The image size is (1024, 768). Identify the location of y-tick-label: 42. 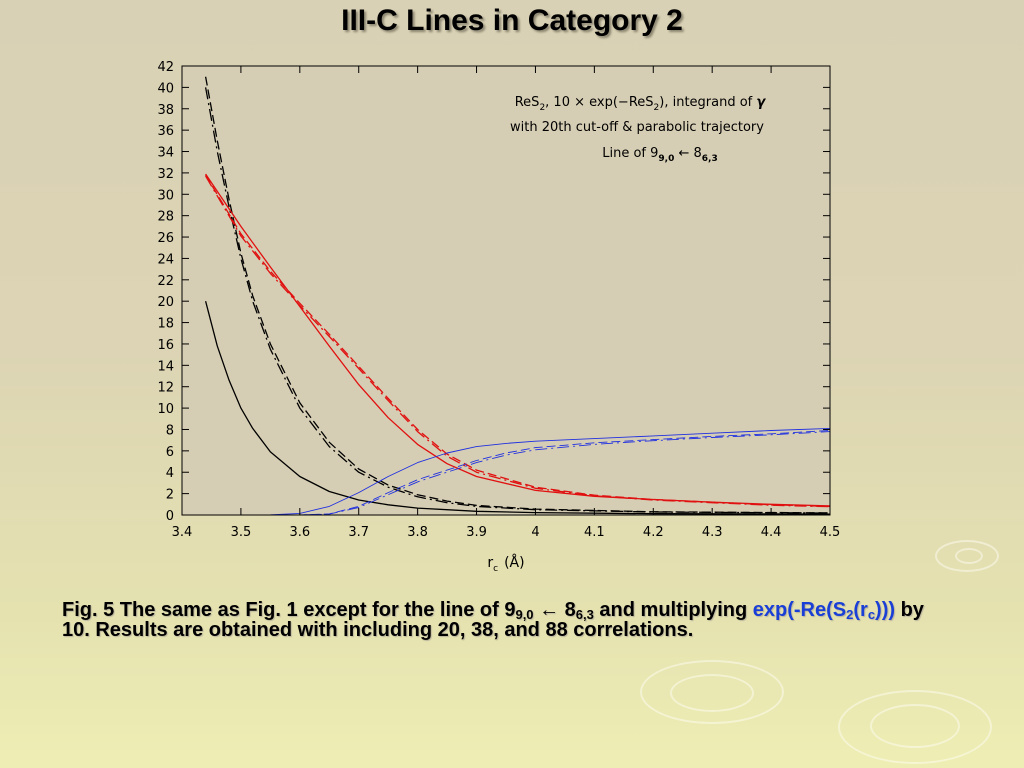
(165, 67).